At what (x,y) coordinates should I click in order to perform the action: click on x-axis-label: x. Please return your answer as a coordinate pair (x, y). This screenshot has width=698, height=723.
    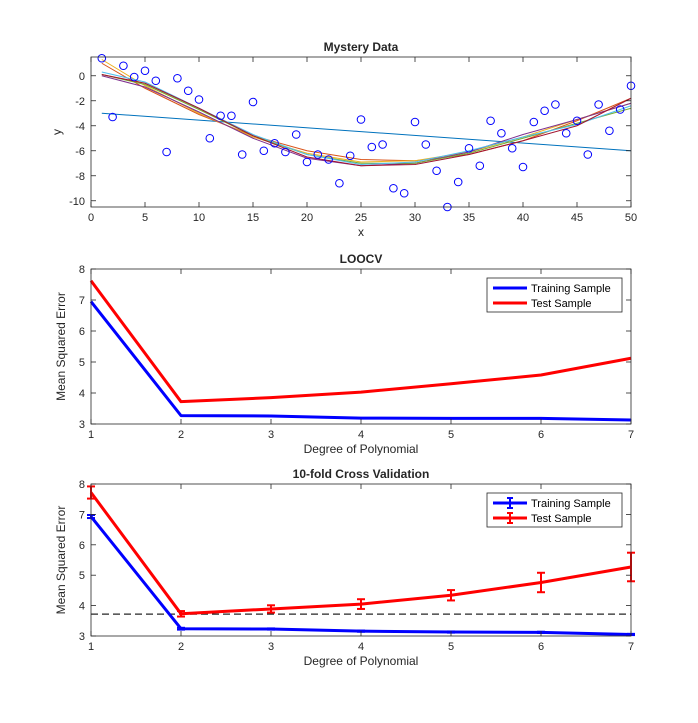
    Looking at the image, I should click on (361, 232).